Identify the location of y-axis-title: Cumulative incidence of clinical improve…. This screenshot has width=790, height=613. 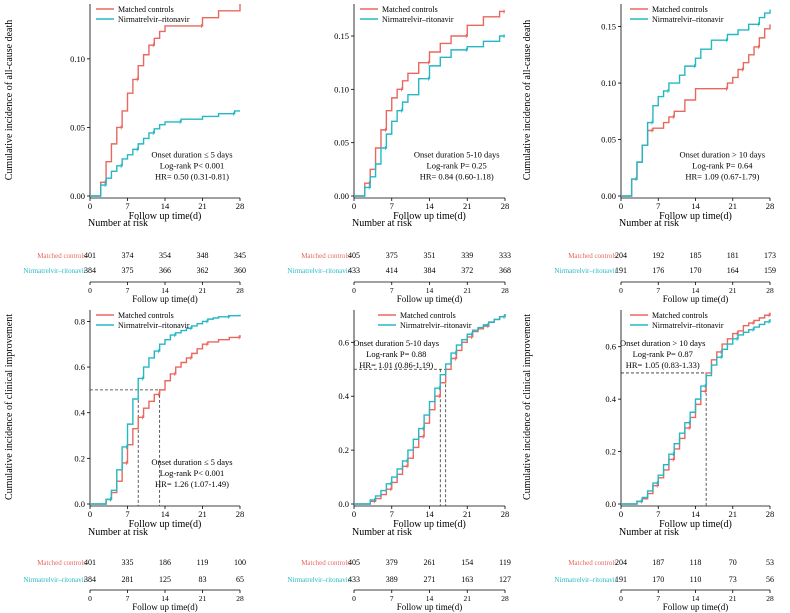
(9, 407).